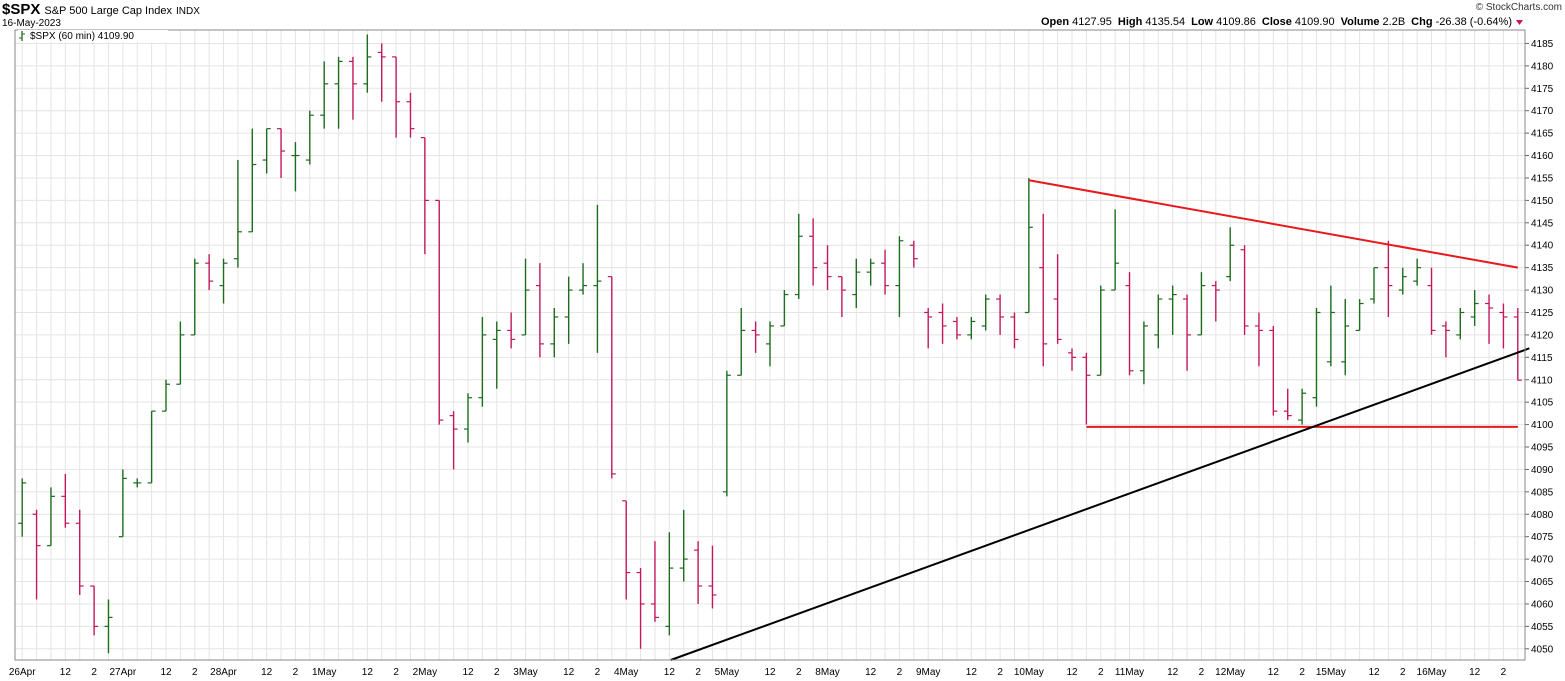 This screenshot has width=1565, height=681. What do you see at coordinates (727, 672) in the screenshot?
I see `x-tick-label: 5May` at bounding box center [727, 672].